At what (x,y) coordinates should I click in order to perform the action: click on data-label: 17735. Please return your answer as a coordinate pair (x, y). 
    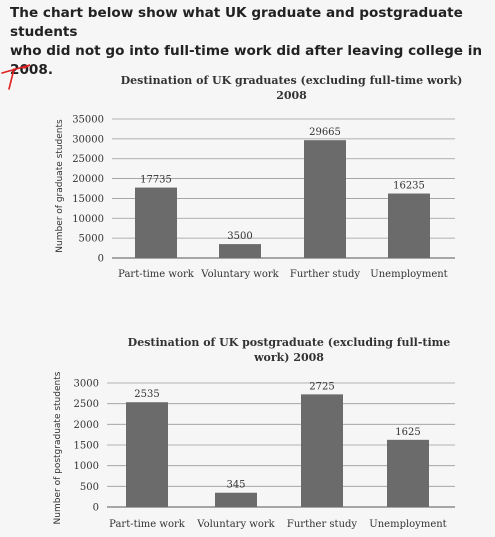
    Looking at the image, I should click on (156, 180).